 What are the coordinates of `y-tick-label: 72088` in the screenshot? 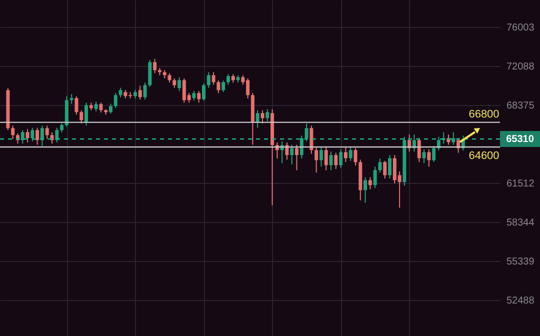 It's located at (520, 67).